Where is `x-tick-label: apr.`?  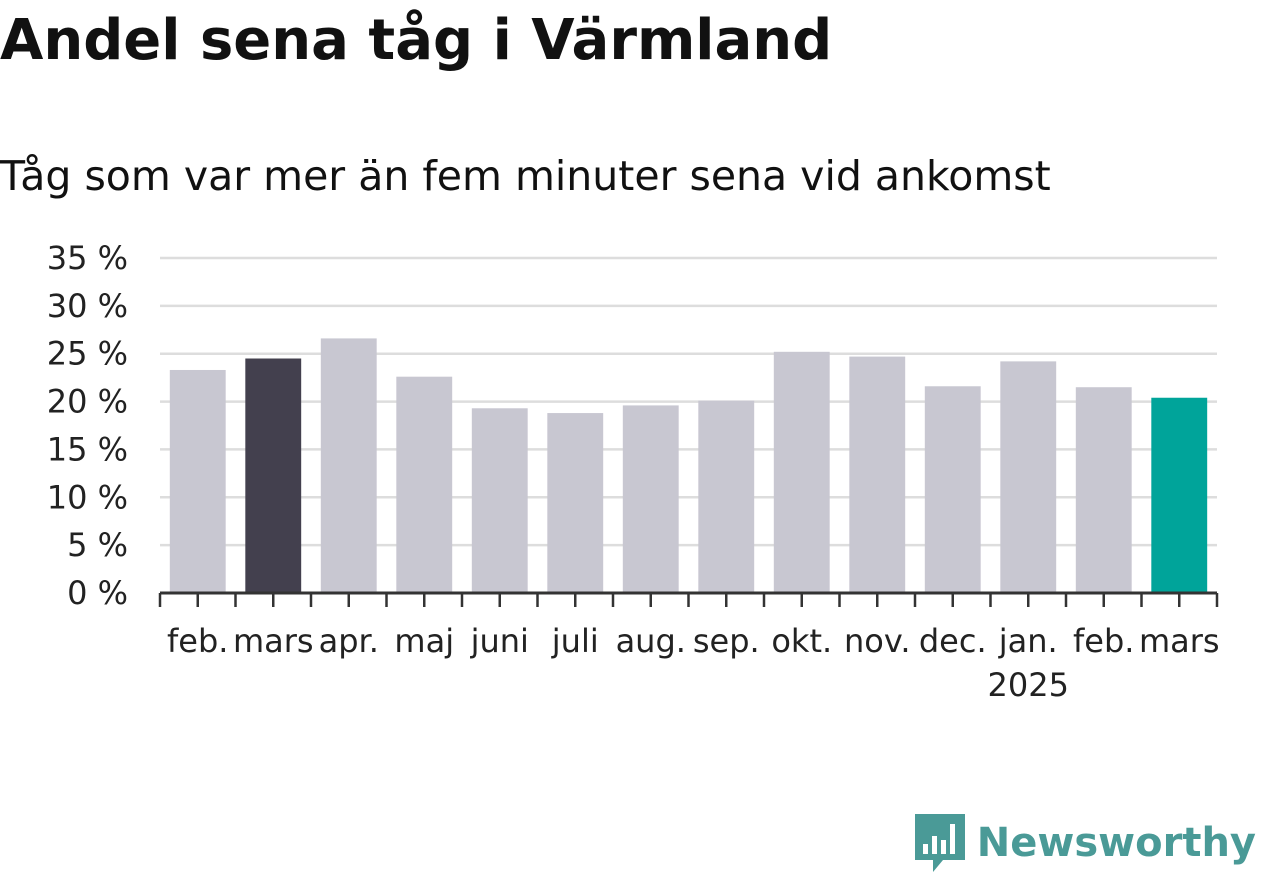
x-tick-label: apr. is located at coordinates (349, 641).